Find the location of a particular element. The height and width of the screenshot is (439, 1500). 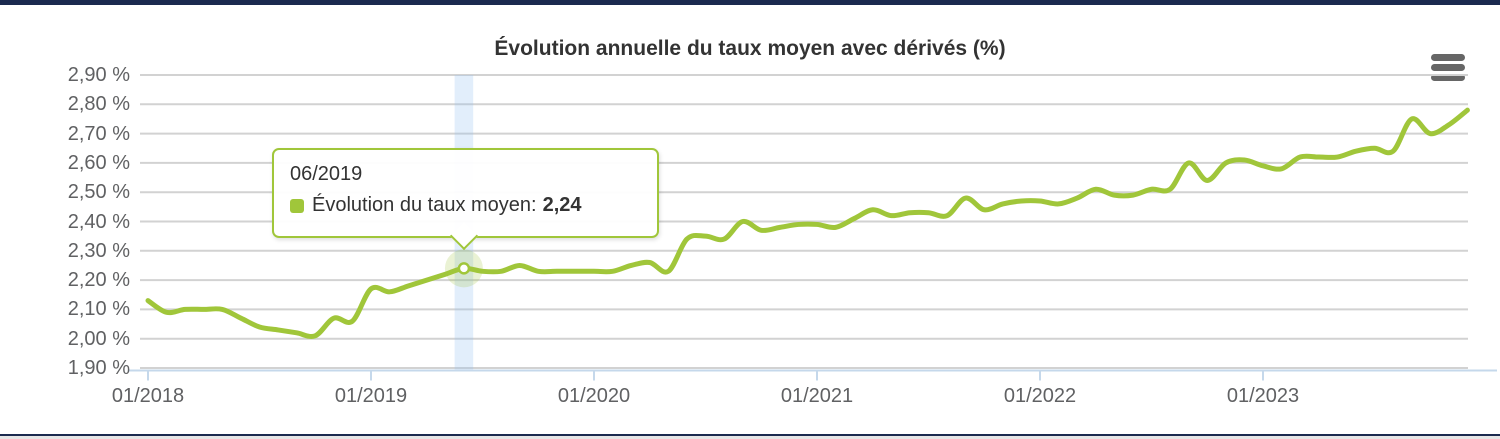

y-axis-label: 2,20 % is located at coordinates (98, 280).